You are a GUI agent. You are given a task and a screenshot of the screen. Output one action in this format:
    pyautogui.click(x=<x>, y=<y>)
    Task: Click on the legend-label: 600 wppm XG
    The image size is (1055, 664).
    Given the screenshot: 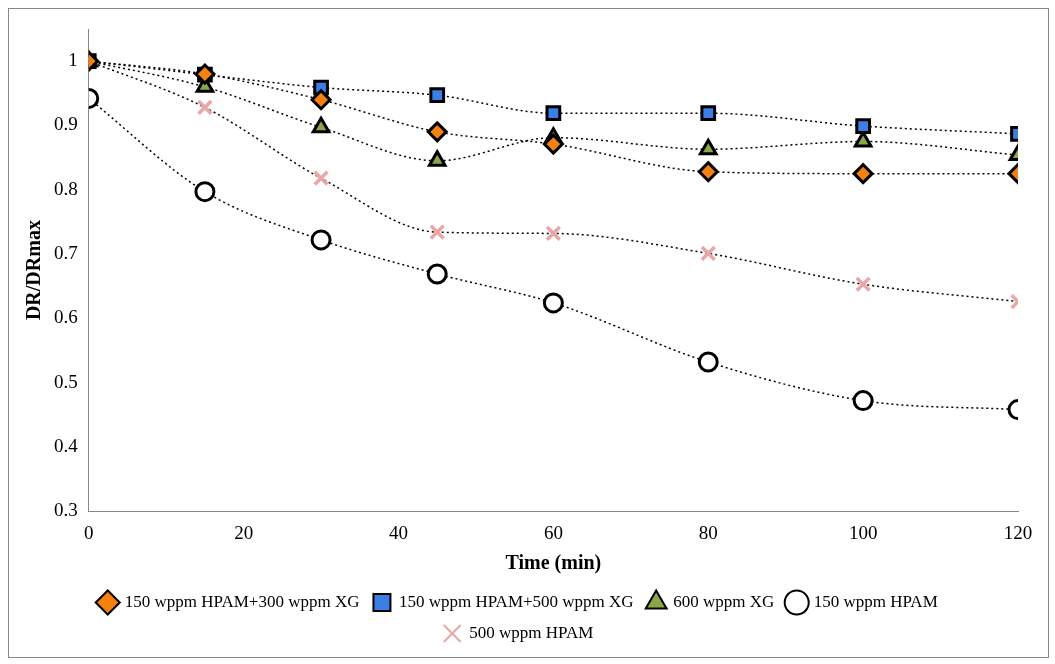 What is the action you would take?
    pyautogui.click(x=724, y=601)
    